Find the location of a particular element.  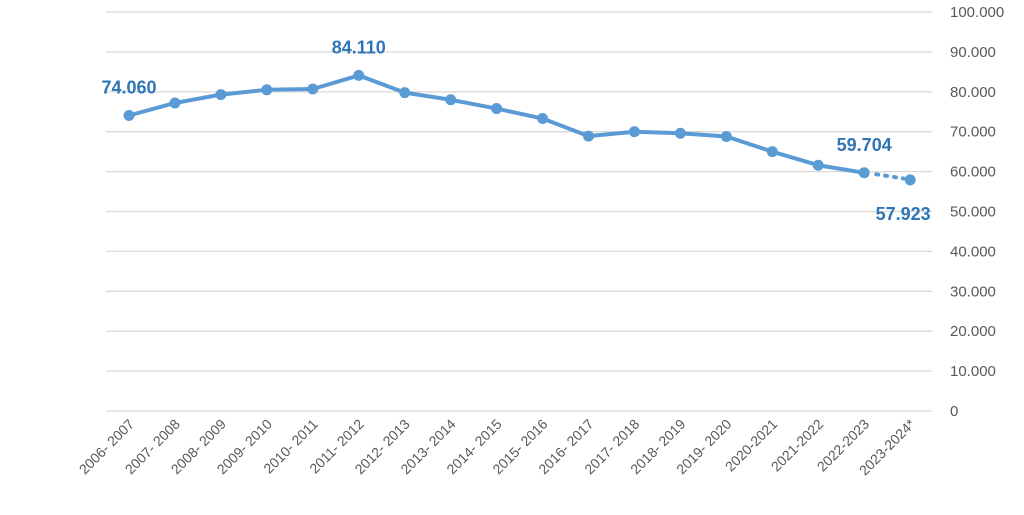

series-line-projected is located at coordinates (890, 176).